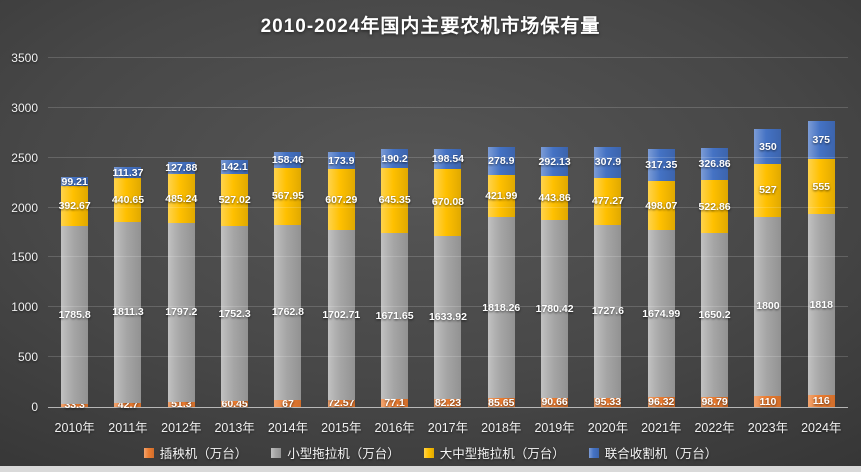 Image resolution: width=861 pixels, height=472 pixels. What do you see at coordinates (195, 452) in the screenshot?
I see `legend-item: 插秧机（万台）` at bounding box center [195, 452].